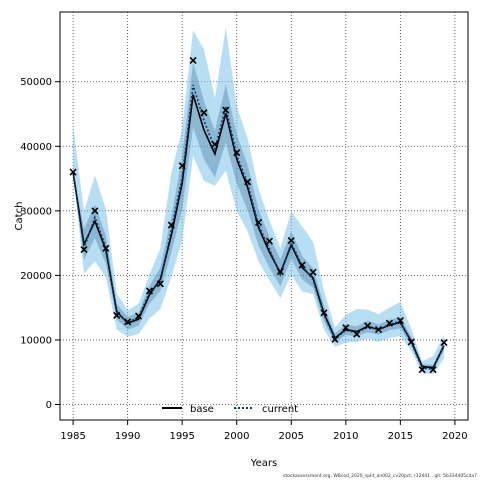 Image resolution: width=480 pixels, height=480 pixels. Describe the element at coordinates (345, 436) in the screenshot. I see `x-tick-label: 2010` at that location.